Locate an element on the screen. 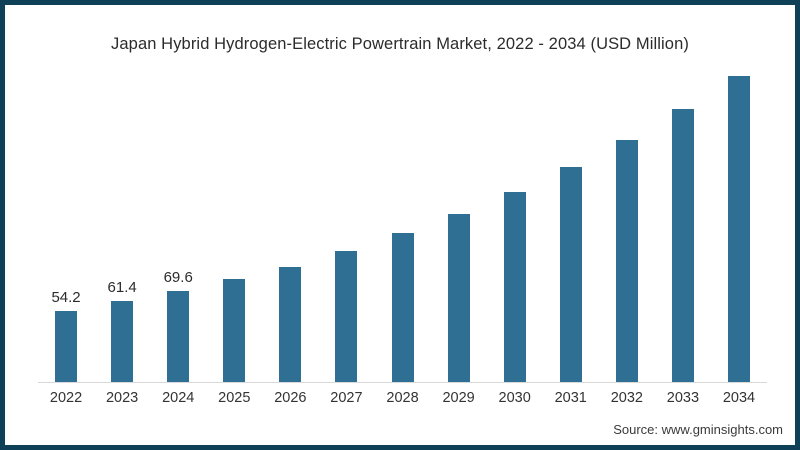  bar-column-2030 is located at coordinates (515, 218).